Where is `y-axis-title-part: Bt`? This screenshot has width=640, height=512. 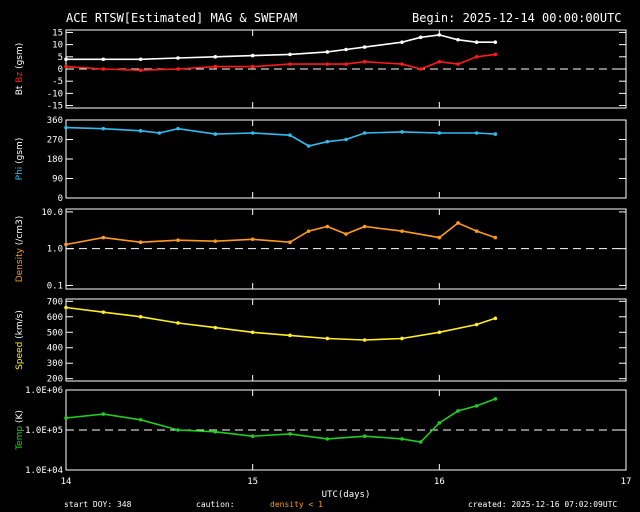 y-axis-title-part: Bt is located at coordinates (20, 90).